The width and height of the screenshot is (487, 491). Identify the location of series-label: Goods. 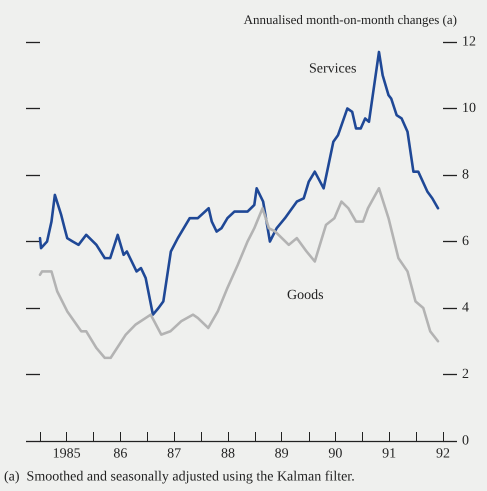
(305, 295).